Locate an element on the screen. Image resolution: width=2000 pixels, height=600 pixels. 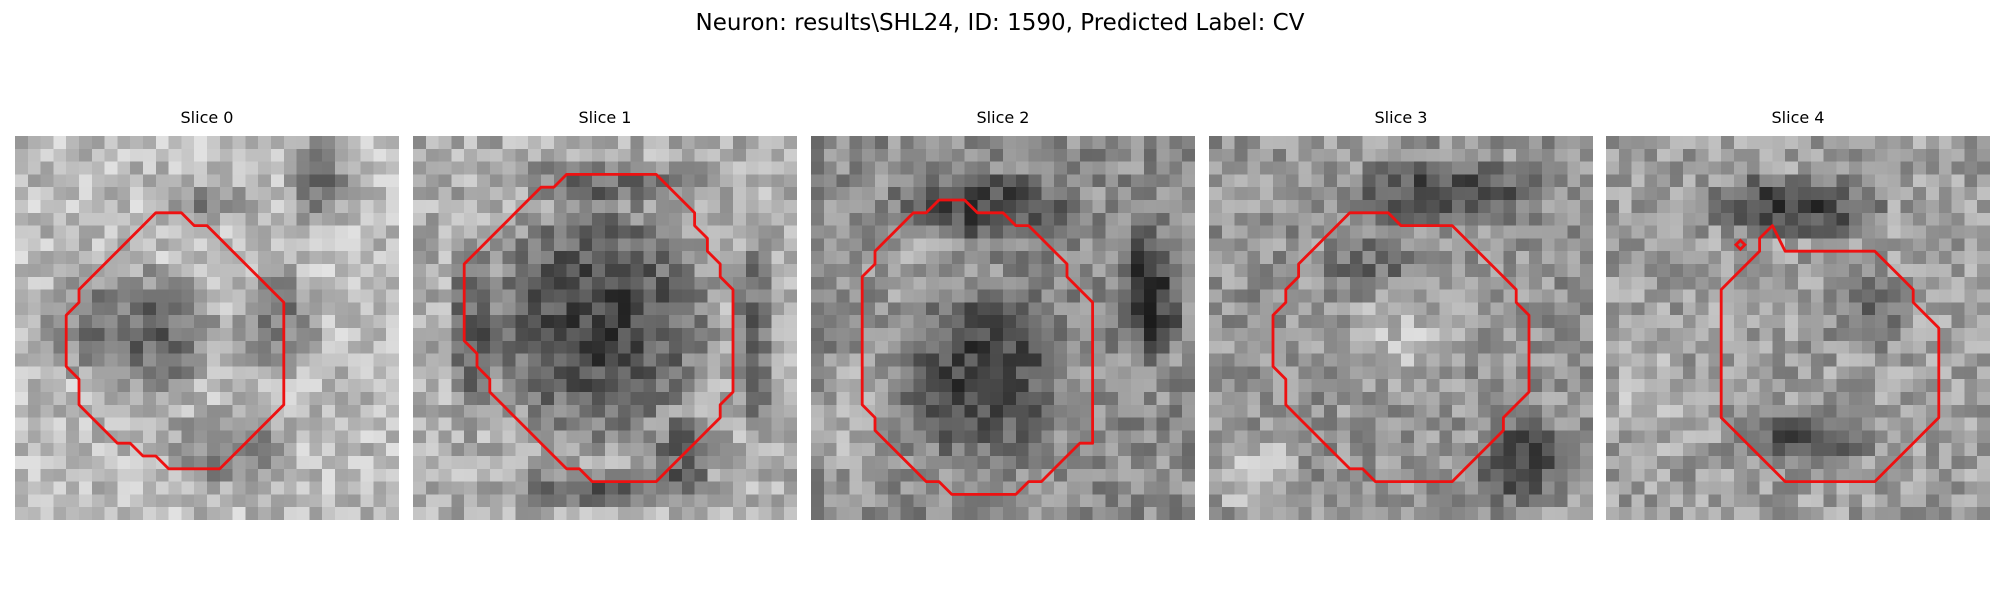
slice-title: Slice 2 is located at coordinates (1003, 117).